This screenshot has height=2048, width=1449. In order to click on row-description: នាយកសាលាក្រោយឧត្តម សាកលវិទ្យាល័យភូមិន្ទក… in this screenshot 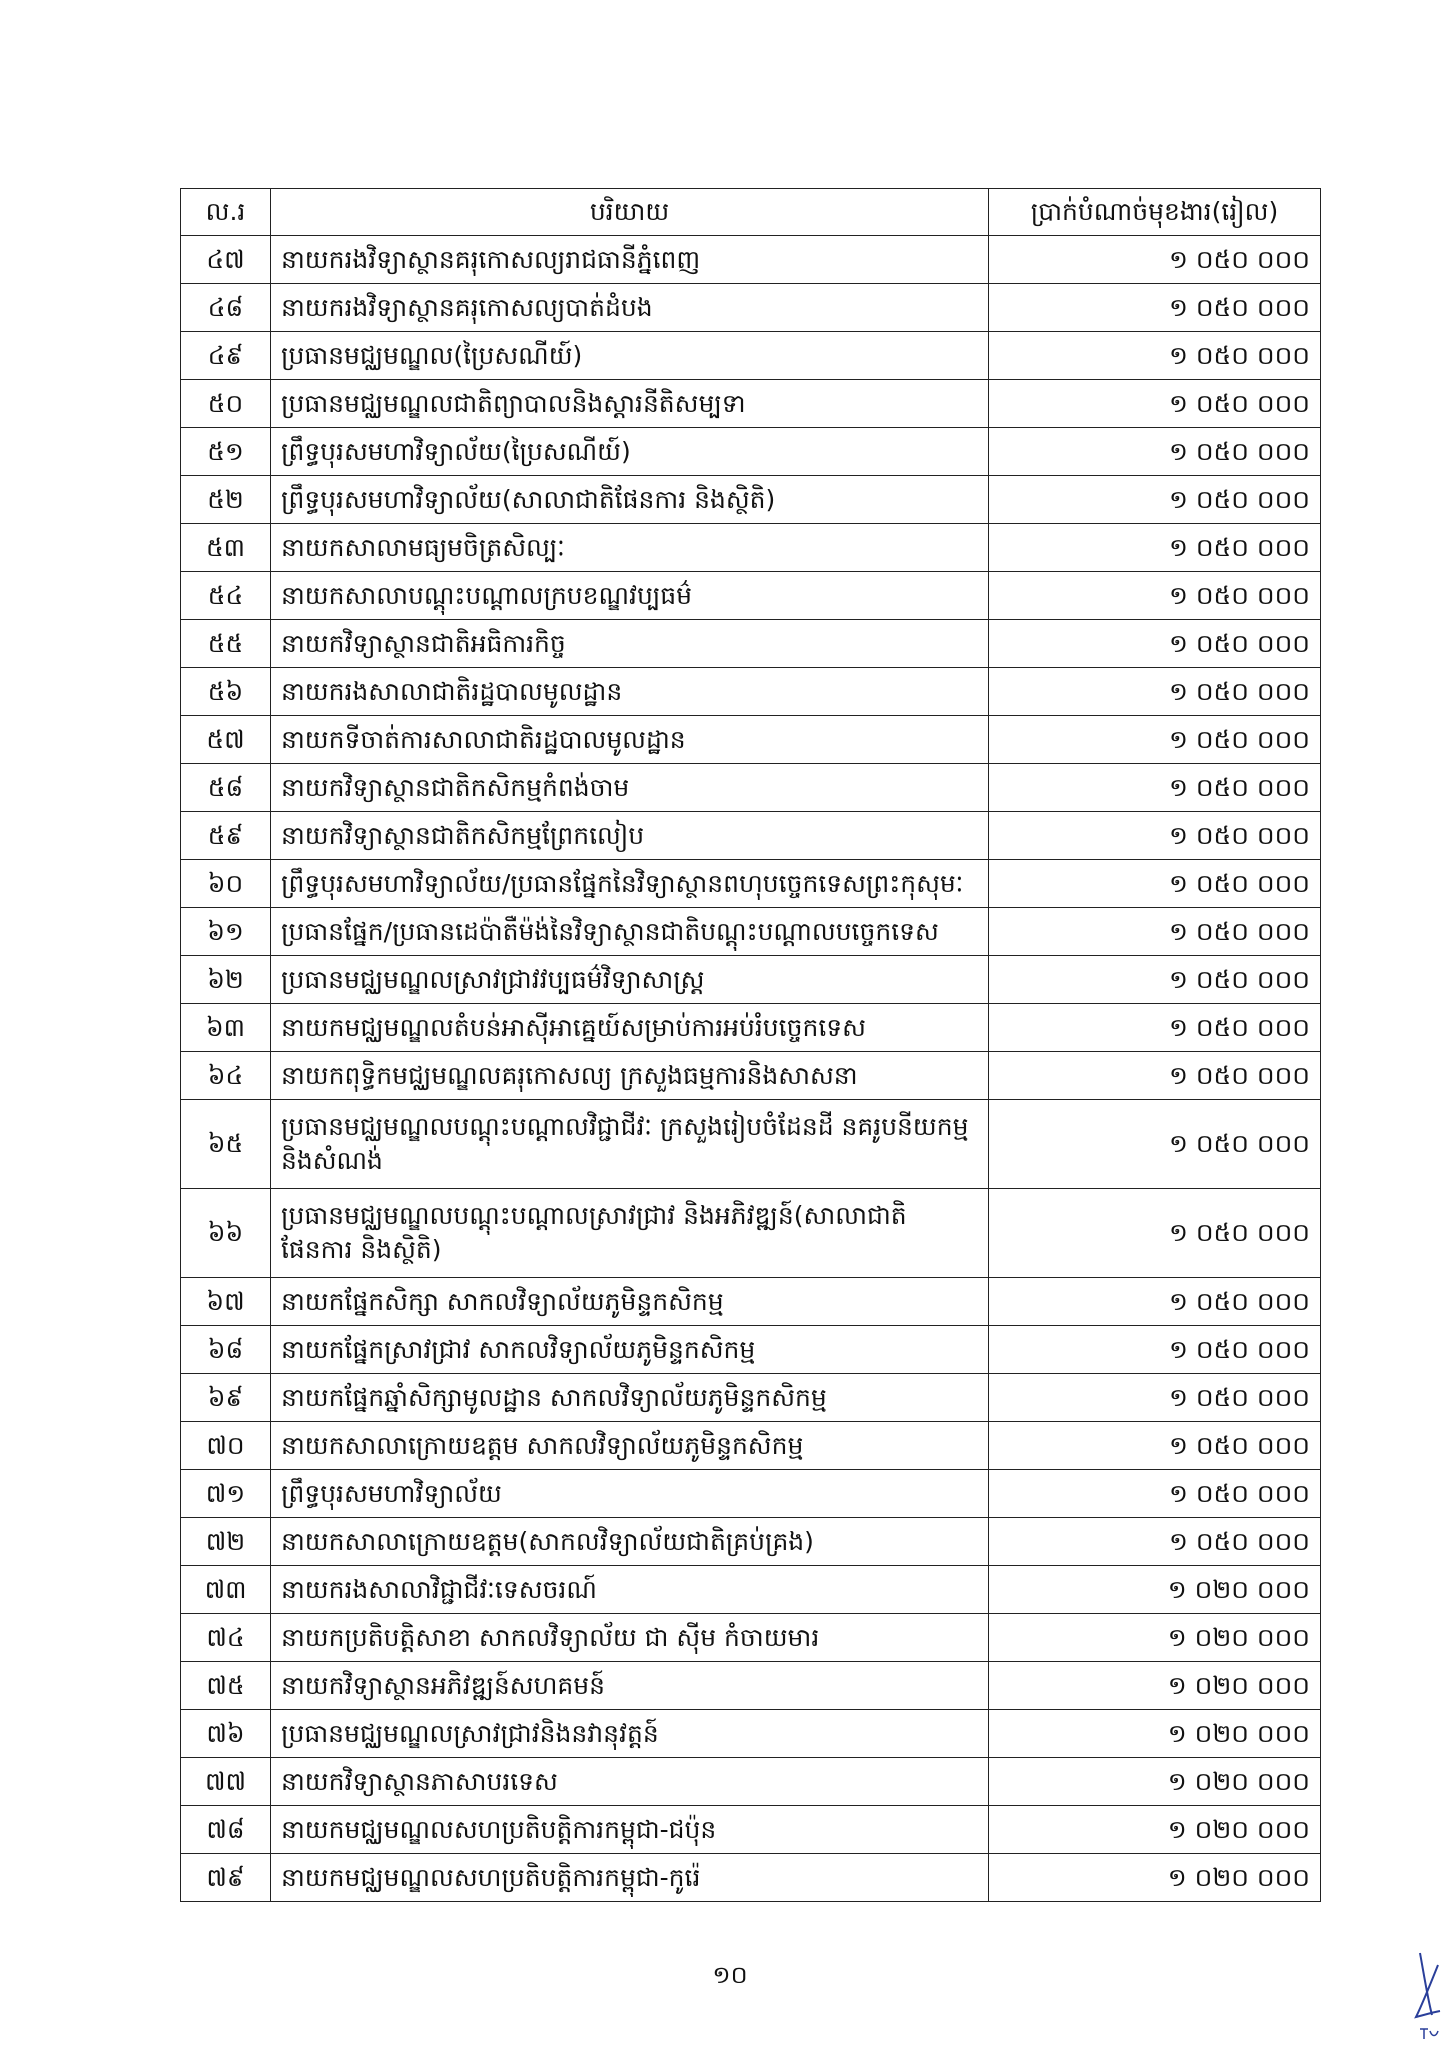, I will do `click(629, 1445)`.